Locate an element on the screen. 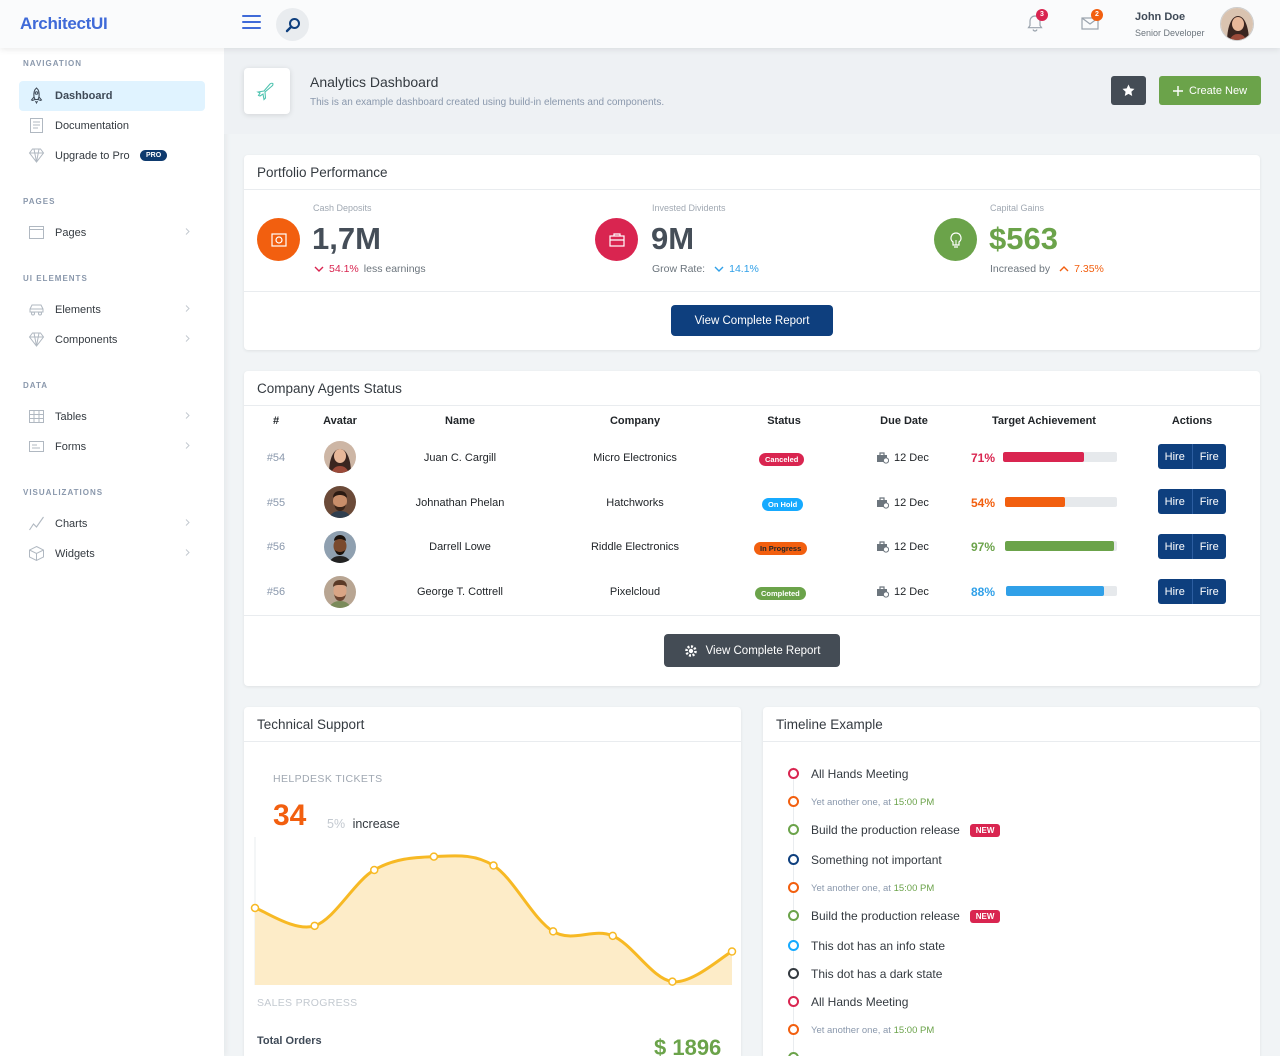  timeline-small: Yet another one, at 15:00 PM is located at coordinates (872, 802).